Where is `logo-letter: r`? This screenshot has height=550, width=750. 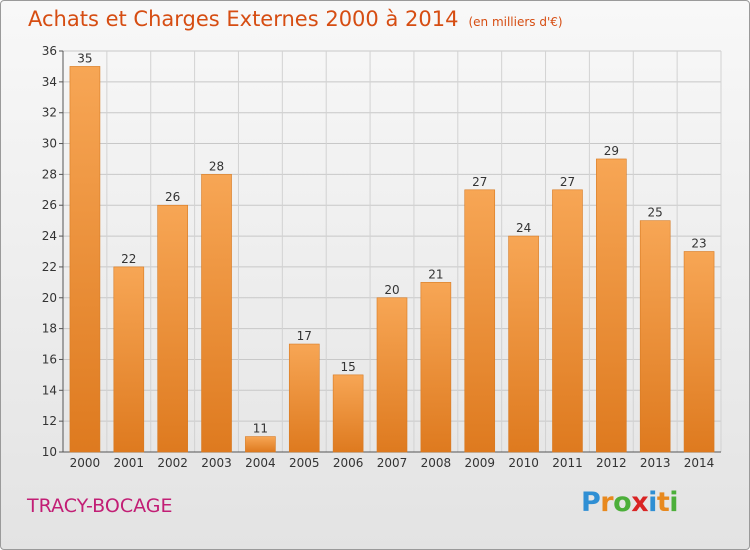
logo-letter: r is located at coordinates (607, 502).